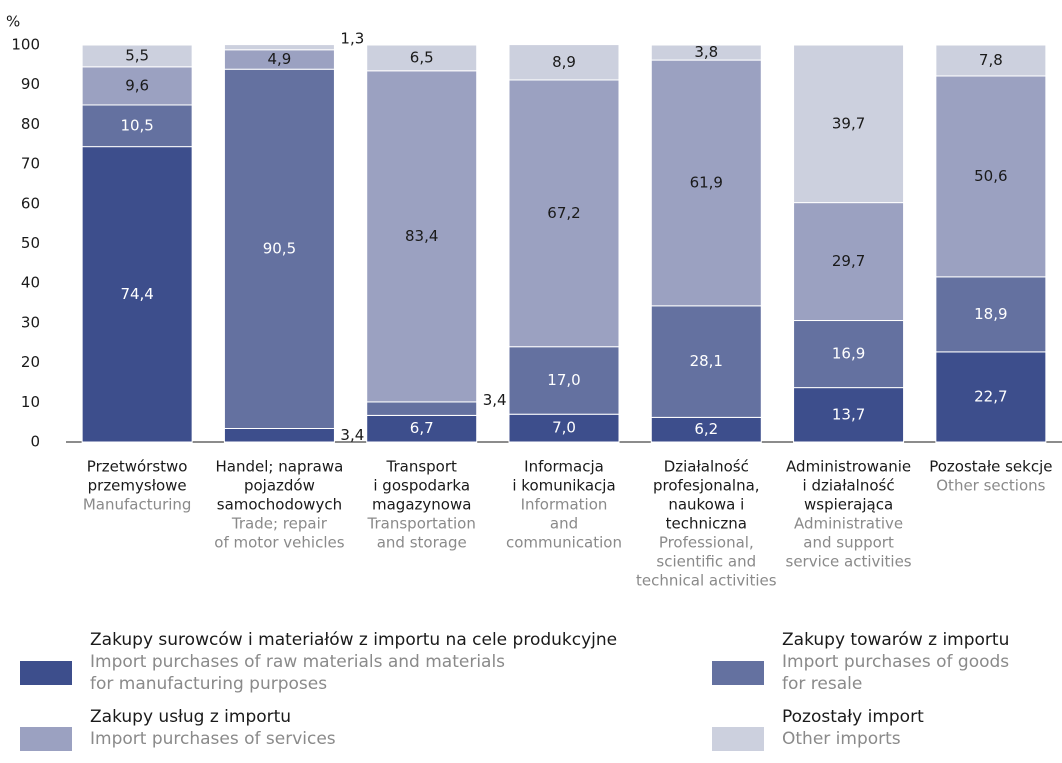 Image resolution: width=1062 pixels, height=763 pixels. I want to click on y-tick-label: 40, so click(30, 283).